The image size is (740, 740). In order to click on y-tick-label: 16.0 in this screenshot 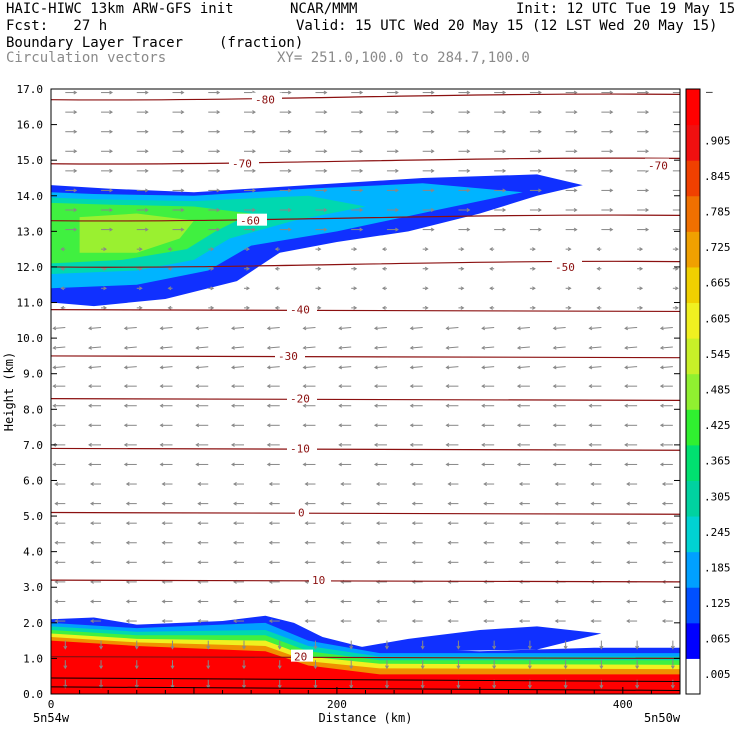, I will do `click(30, 125)`.